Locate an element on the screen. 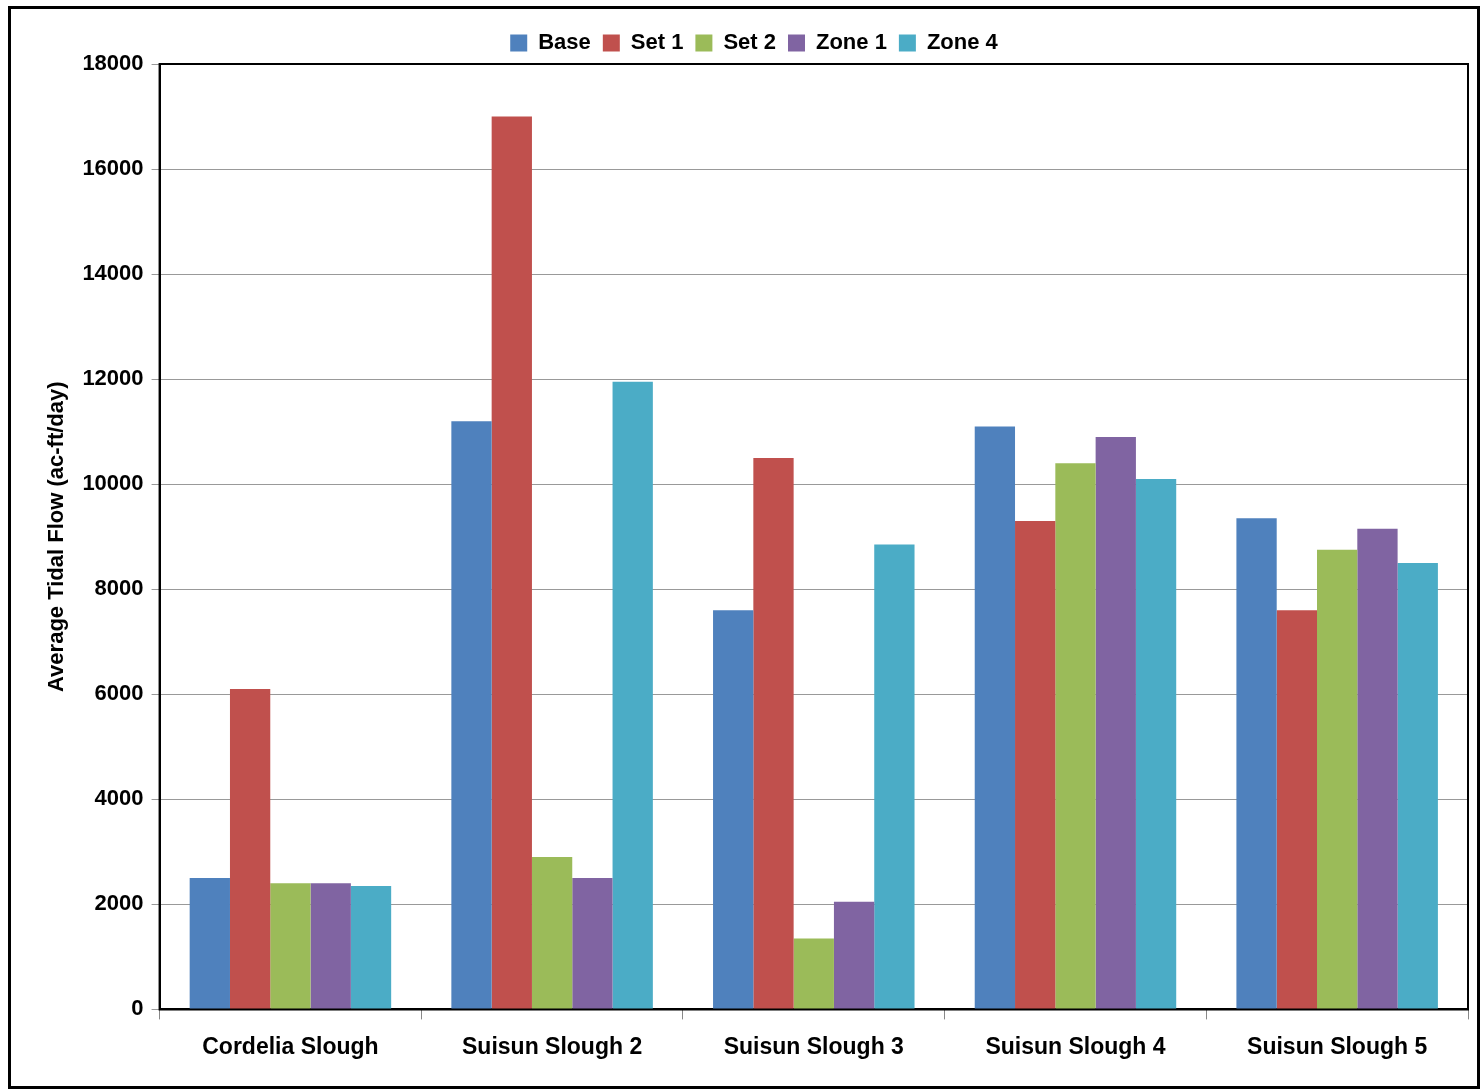 This screenshot has height=1089, width=1480. y-tick-label: 4000 is located at coordinates (119, 798).